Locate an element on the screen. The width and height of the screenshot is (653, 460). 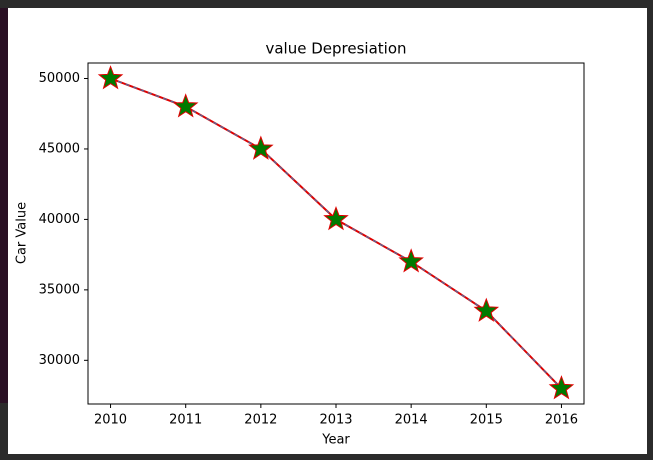
x-tick-label: 2012 is located at coordinates (260, 420).